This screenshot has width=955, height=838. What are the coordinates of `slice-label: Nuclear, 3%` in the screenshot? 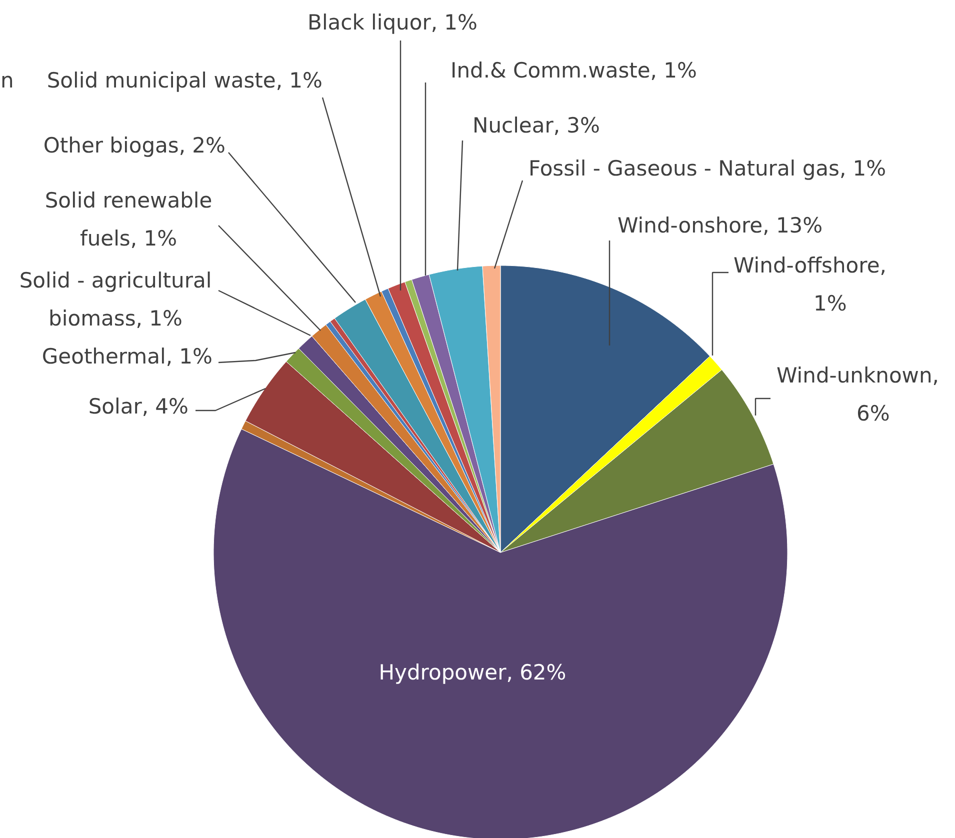 It's located at (536, 126).